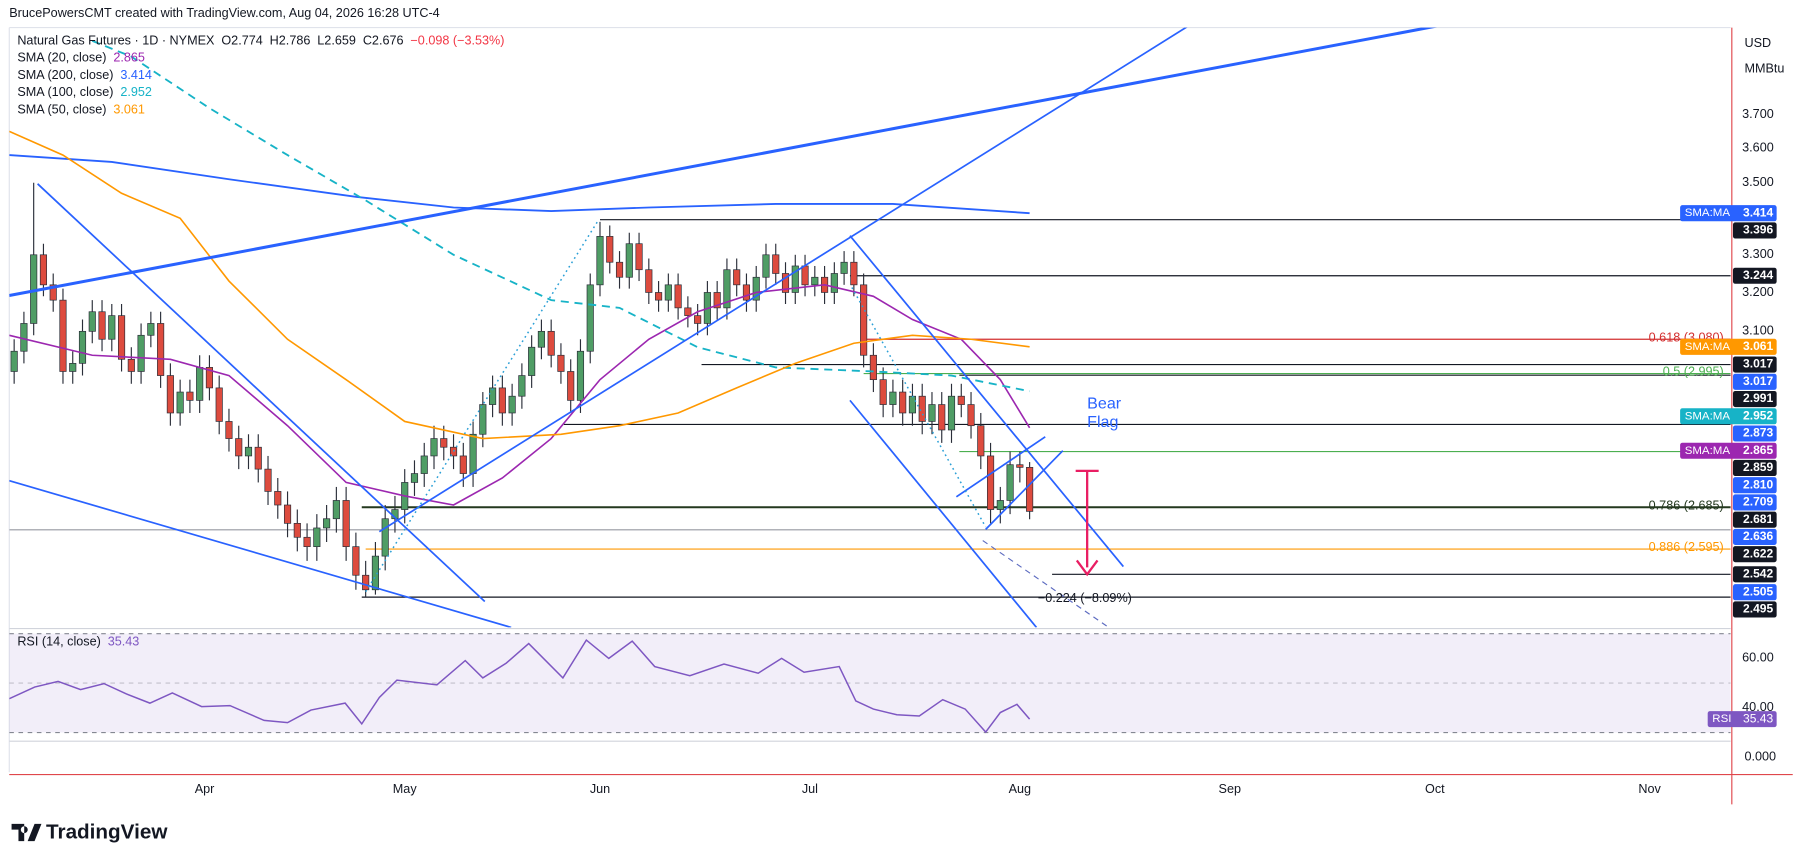 The image size is (1802, 863). Describe the element at coordinates (1758, 398) in the screenshot. I see `price-label: 2.991` at that location.